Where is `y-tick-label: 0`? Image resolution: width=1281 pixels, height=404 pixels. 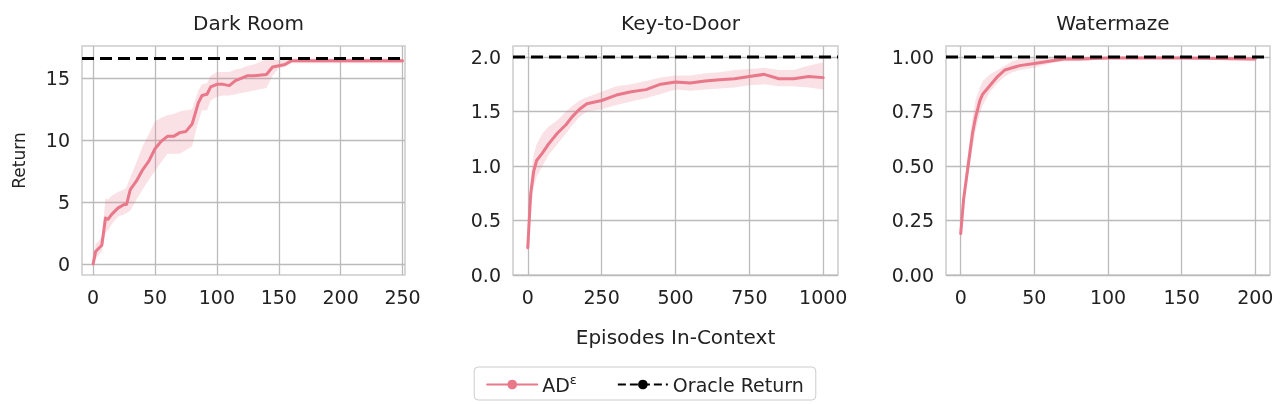 y-tick-label: 0 is located at coordinates (63, 263).